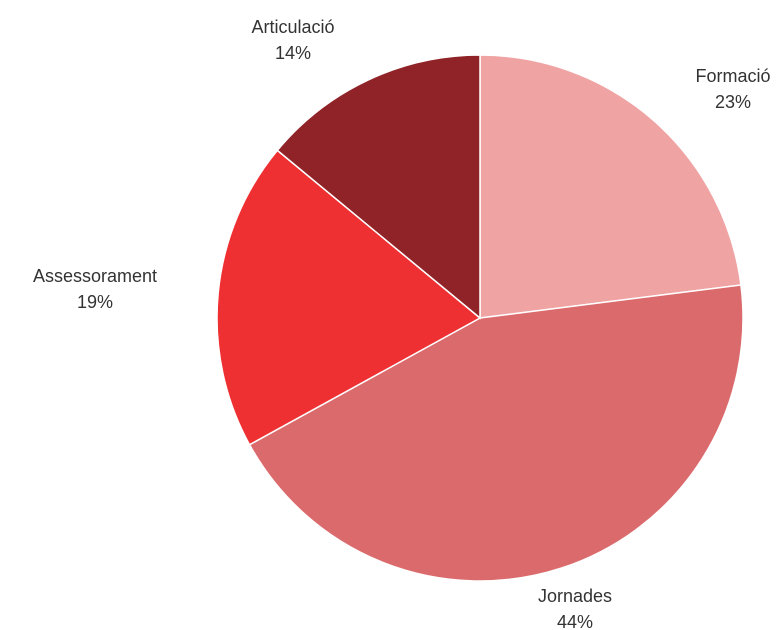 The width and height of the screenshot is (784, 630). What do you see at coordinates (95, 302) in the screenshot?
I see `slice-value-label-2: 19%` at bounding box center [95, 302].